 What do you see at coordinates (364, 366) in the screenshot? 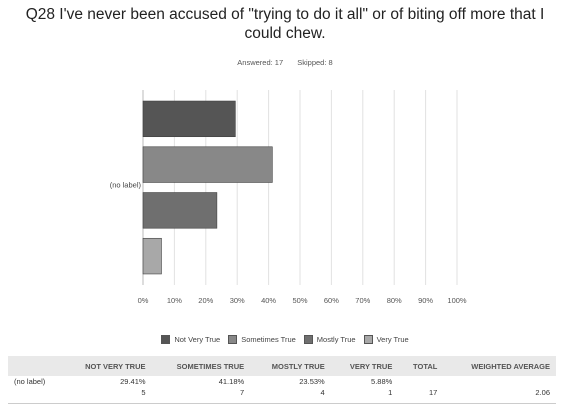
I see `header-very-true: VERY TRUE` at bounding box center [364, 366].